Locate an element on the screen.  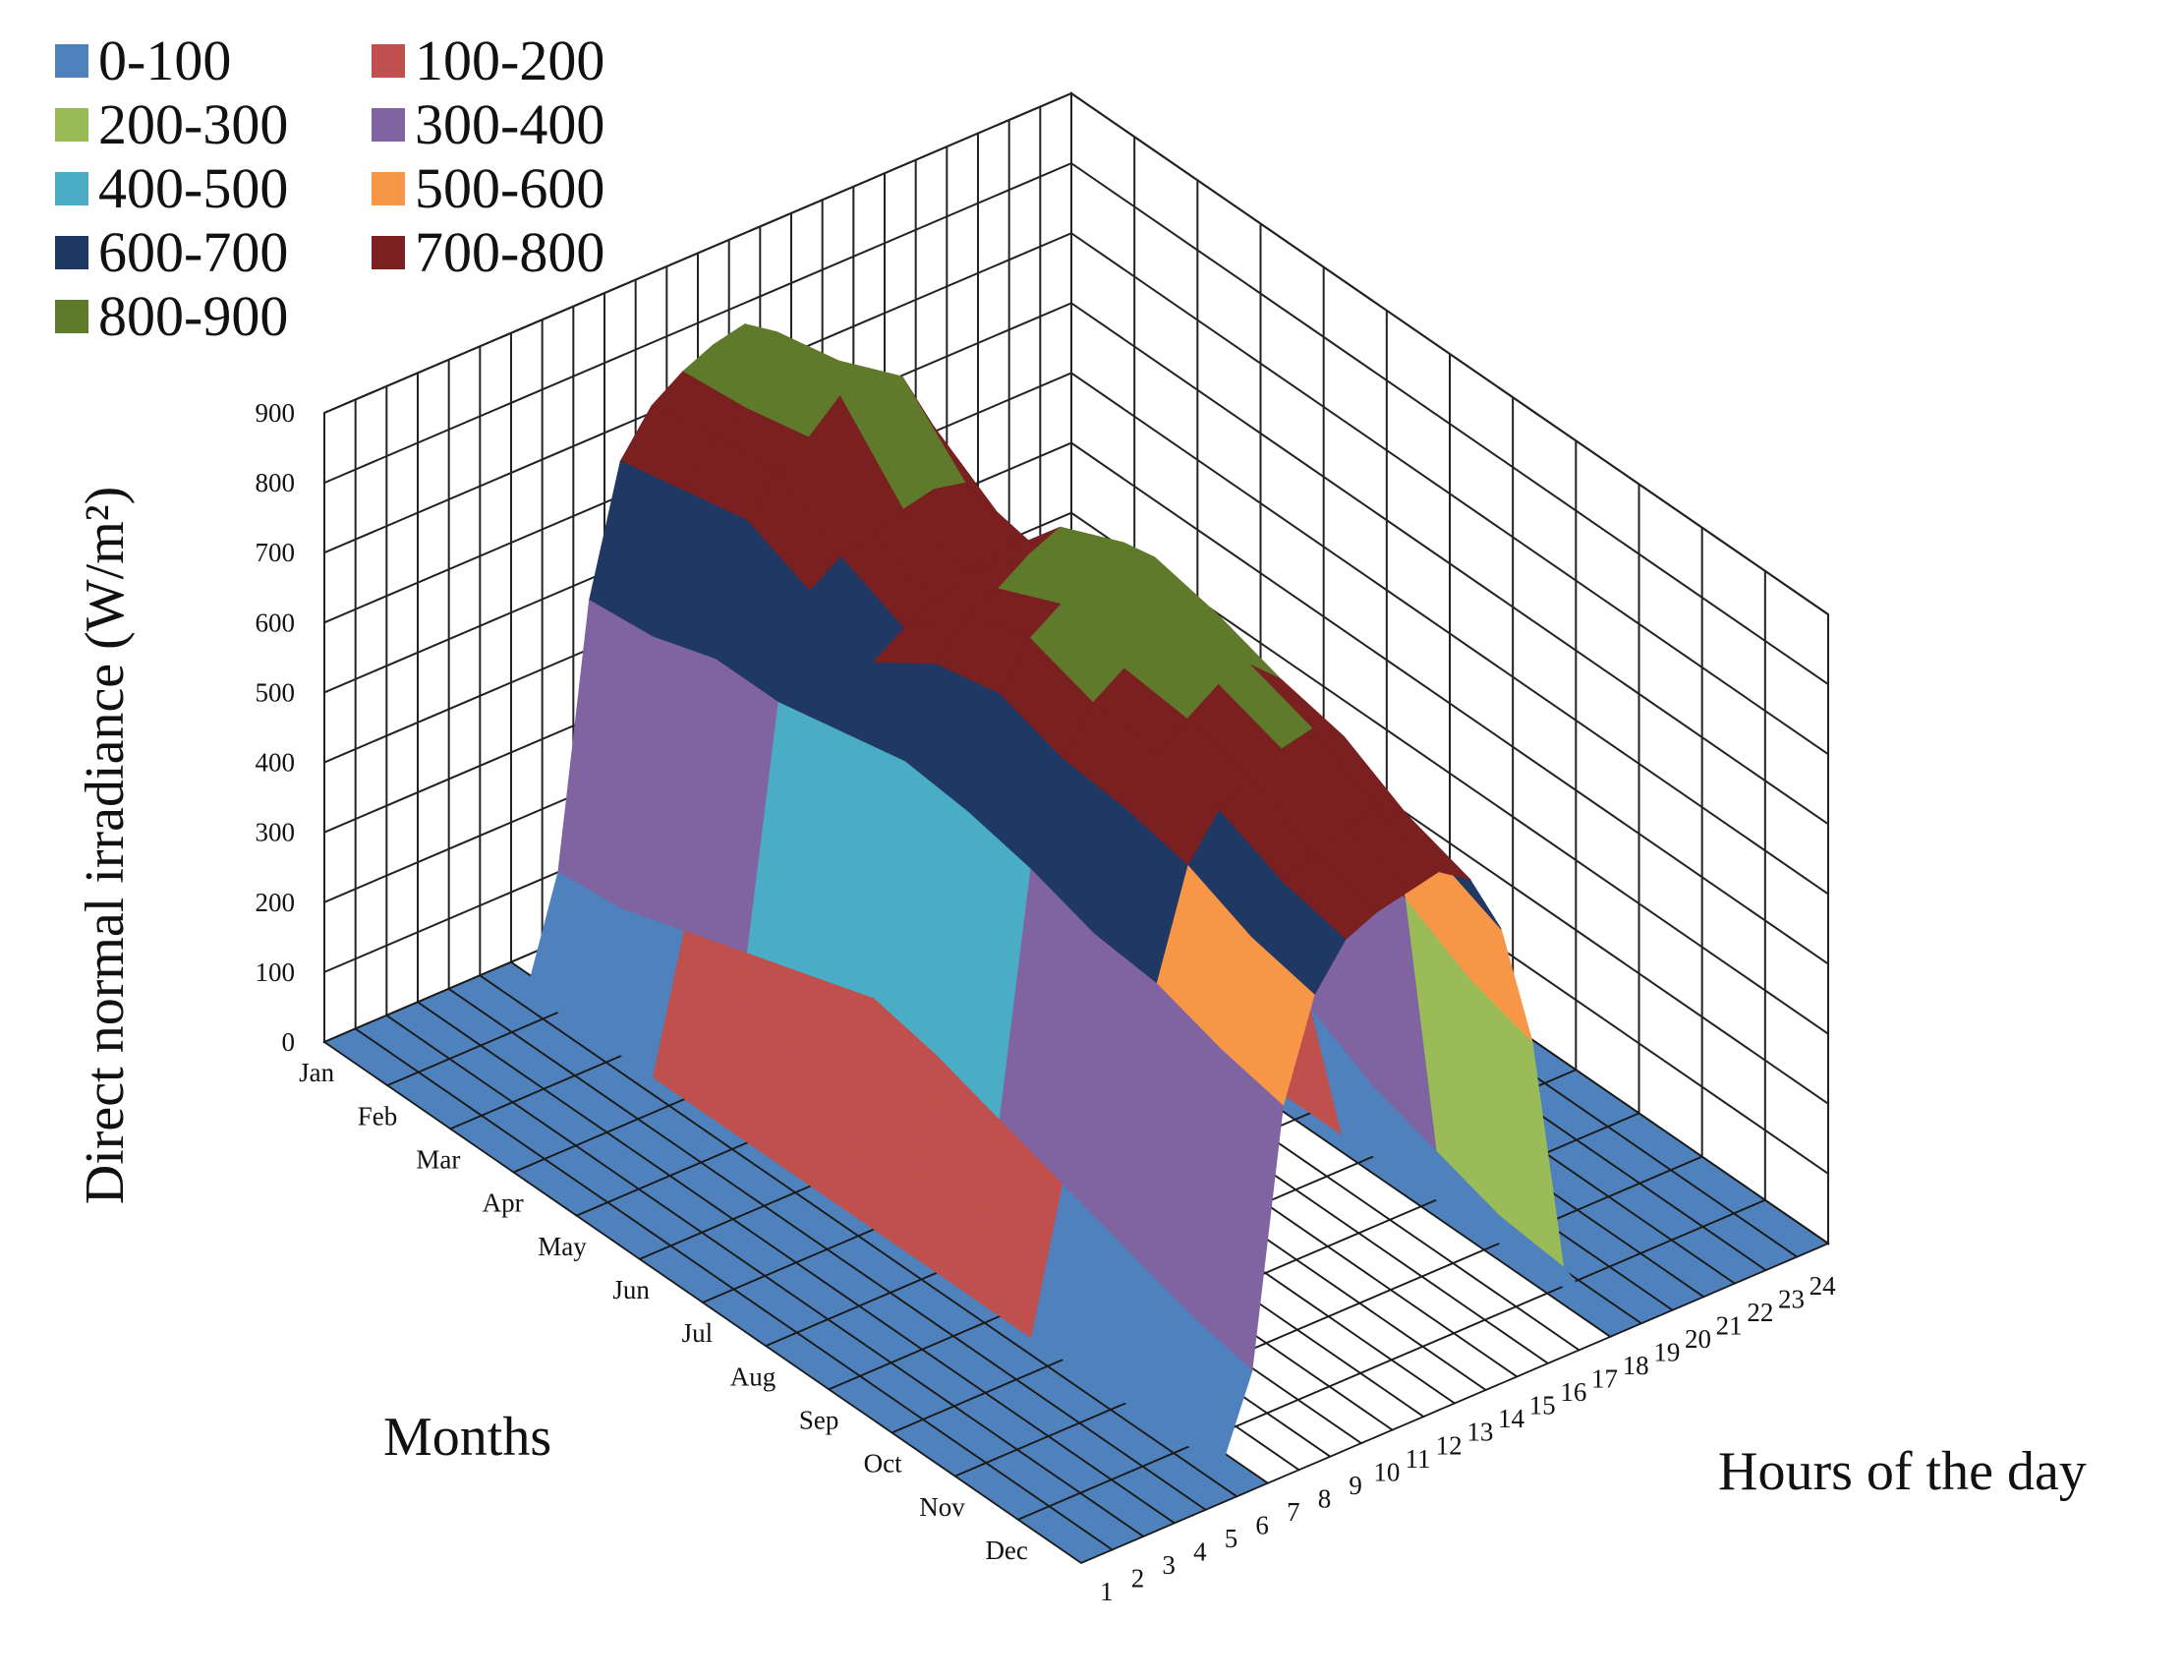
z-tick-label: 400 is located at coordinates (276, 763).